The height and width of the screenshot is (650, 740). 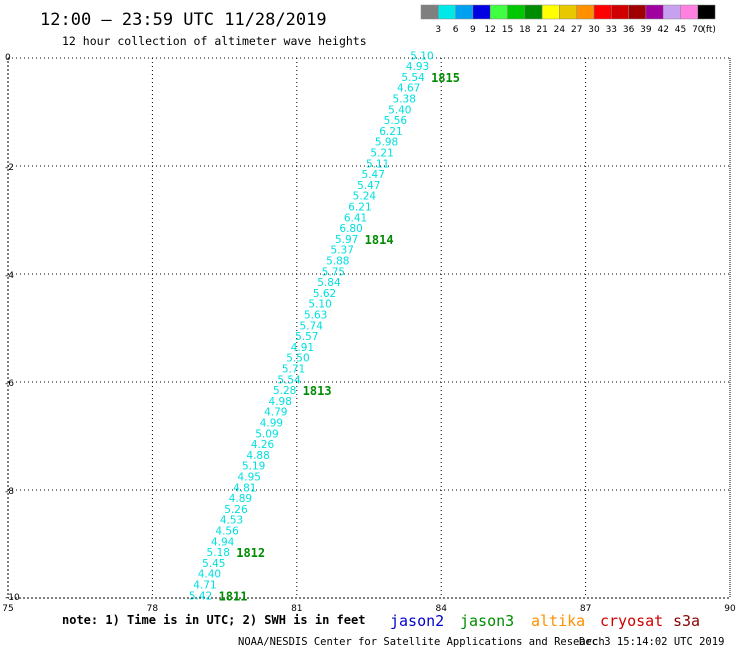 What do you see at coordinates (293, 370) in the screenshot?
I see `swh-value-label: 5.71` at bounding box center [293, 370].